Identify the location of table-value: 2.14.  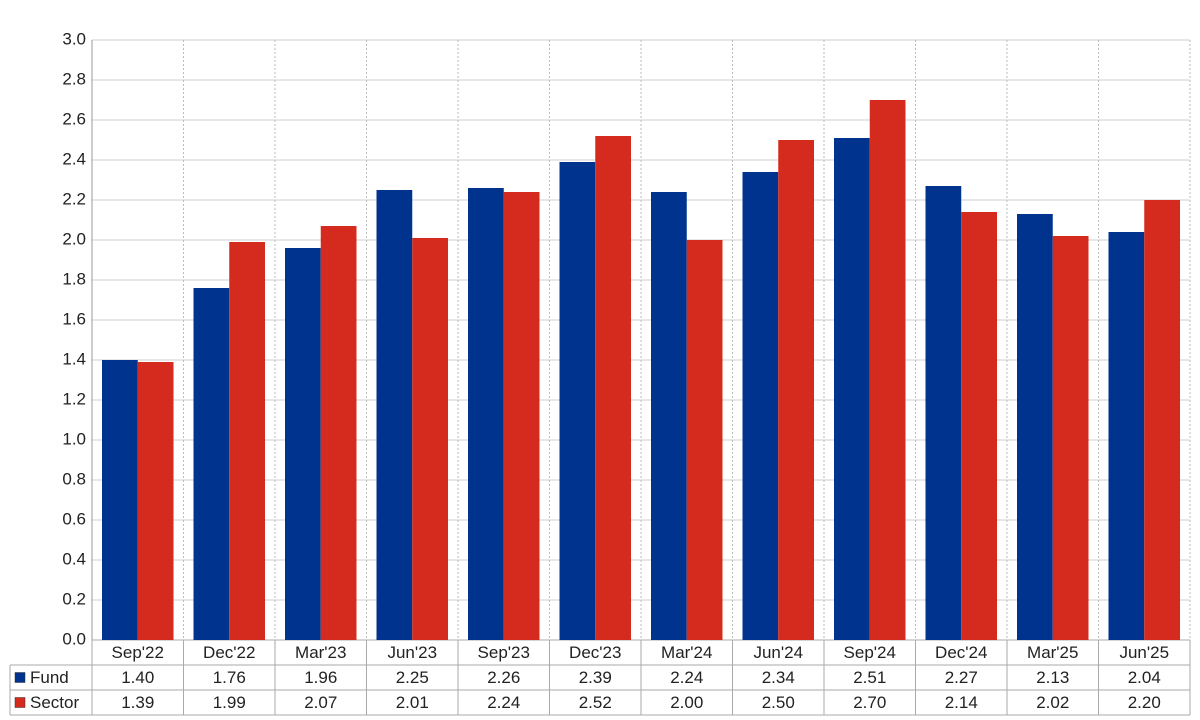
(961, 702).